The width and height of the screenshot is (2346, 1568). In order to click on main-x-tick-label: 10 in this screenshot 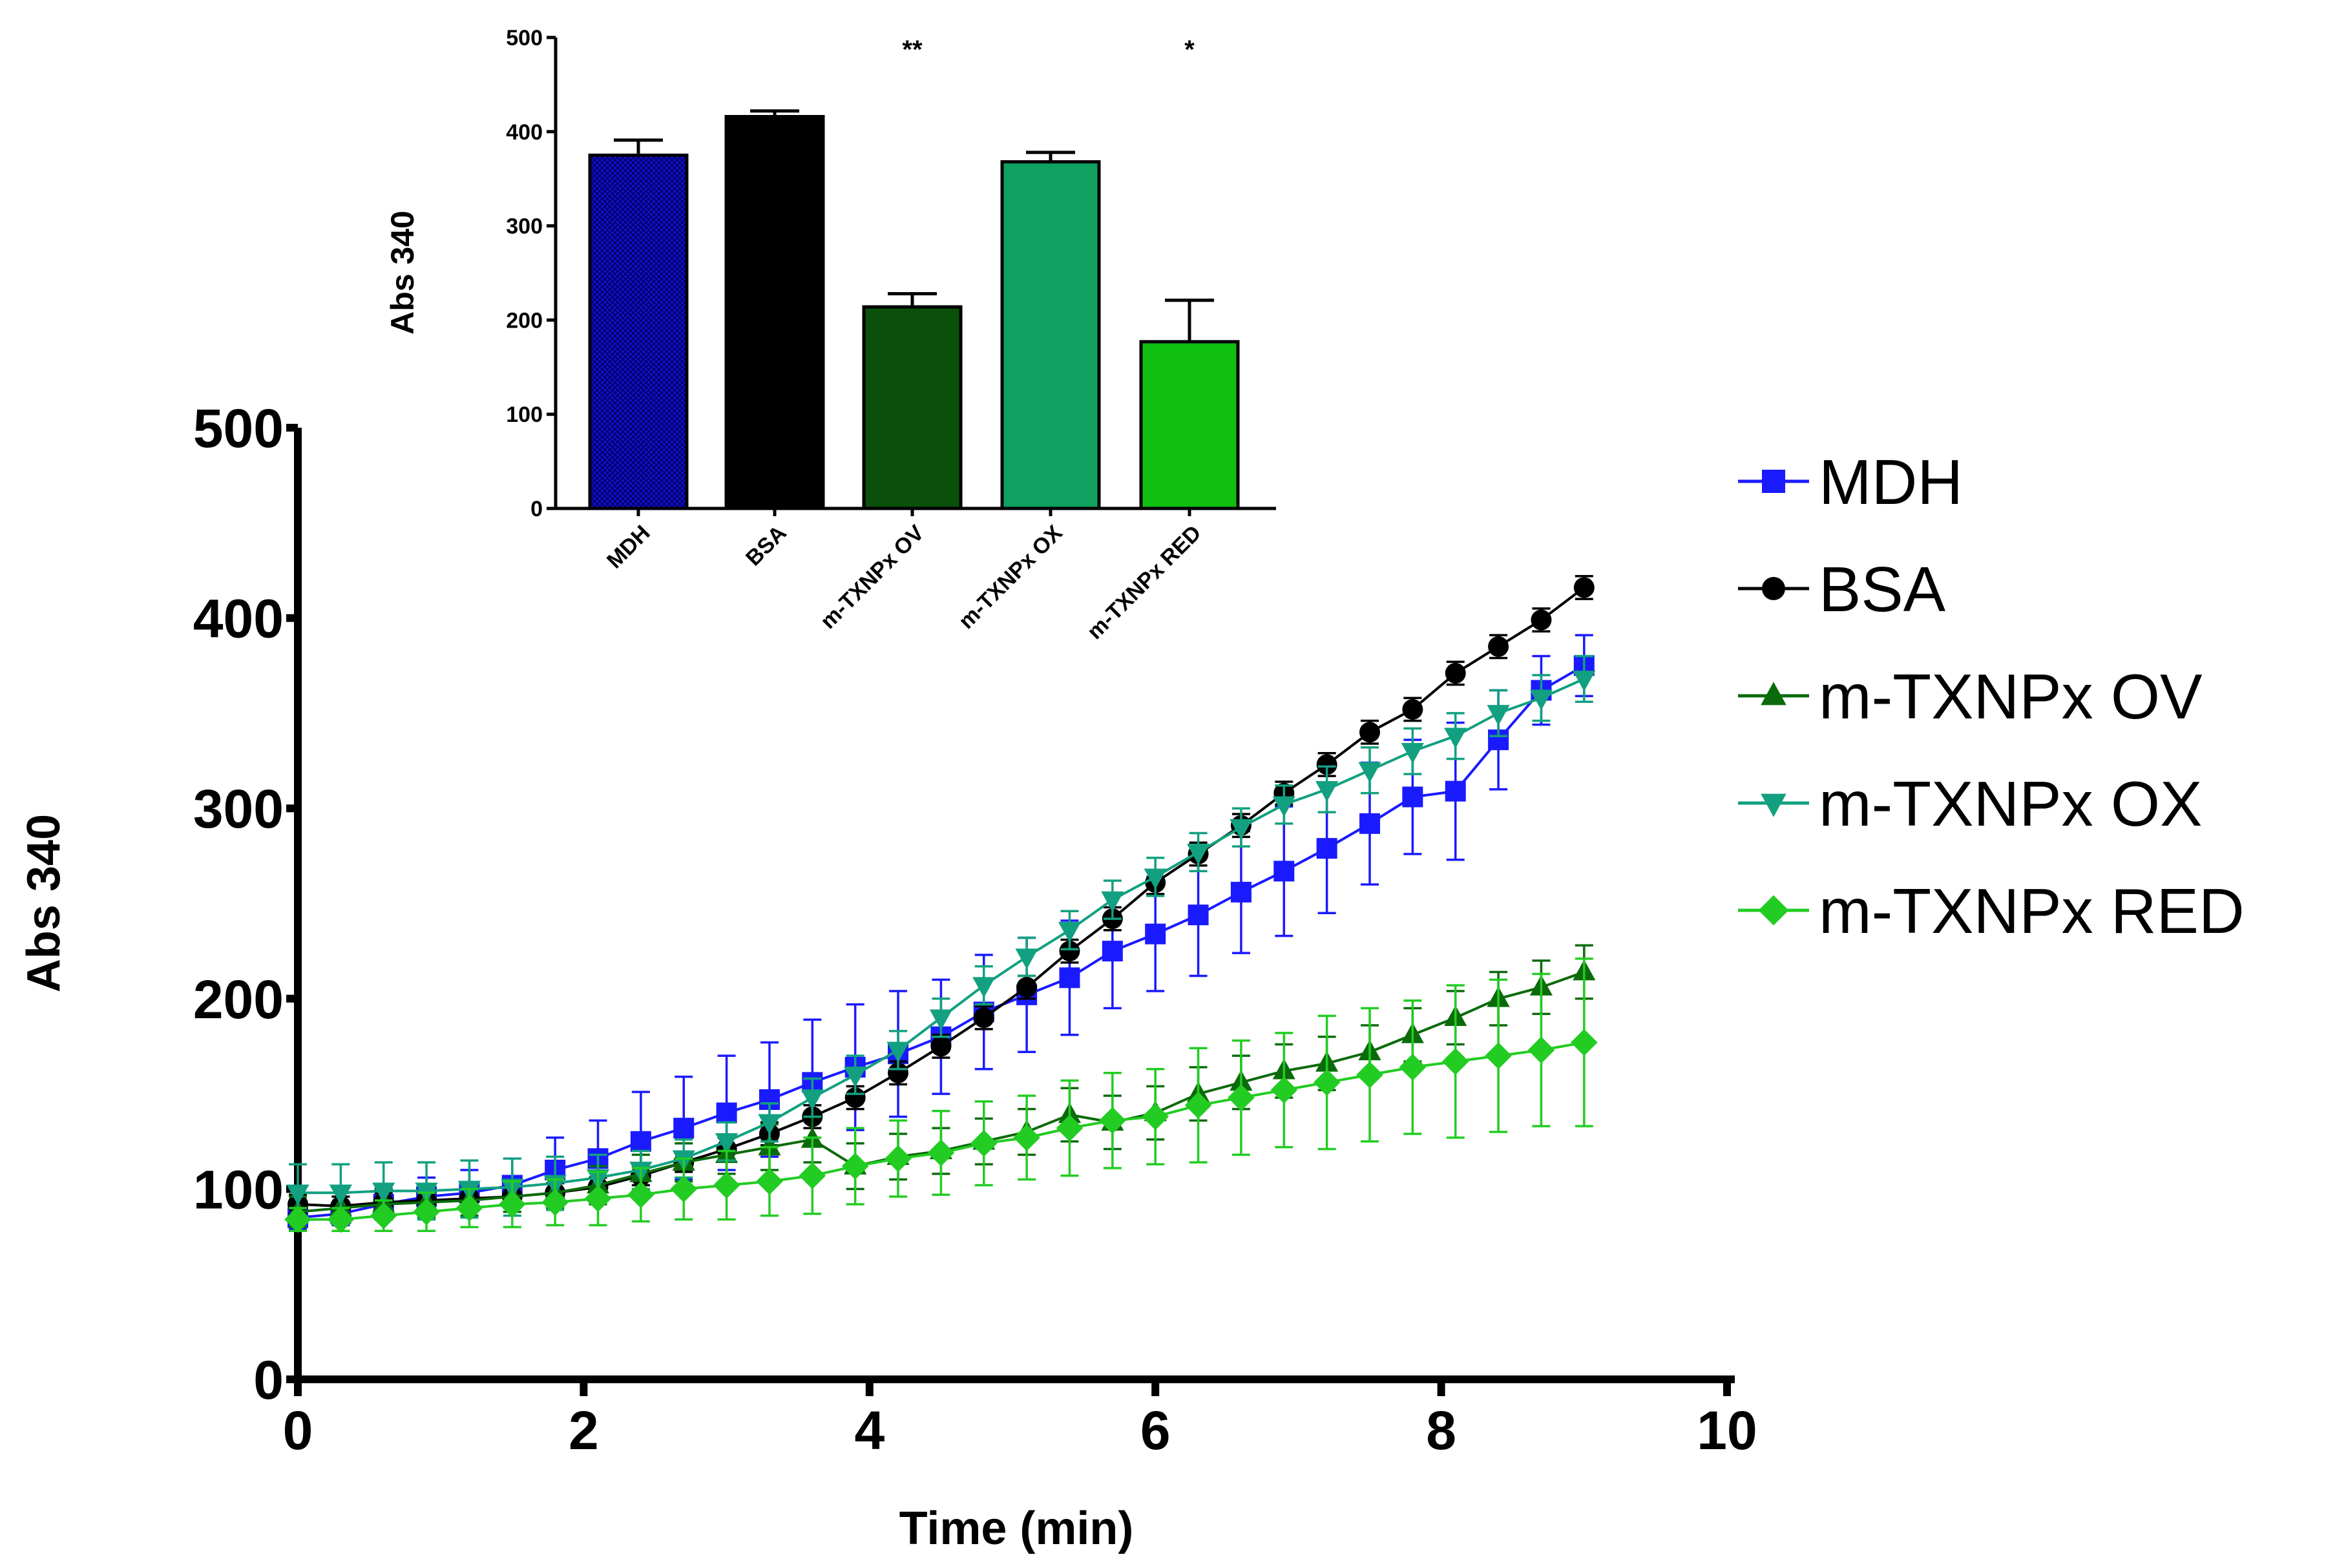, I will do `click(1727, 1430)`.